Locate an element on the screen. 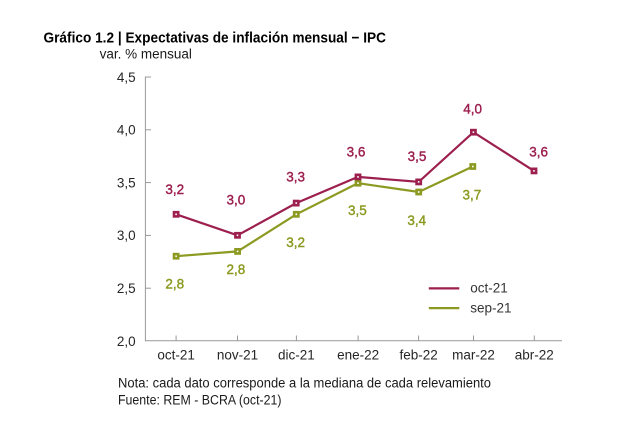 Image resolution: width=624 pixels, height=441 pixels. svg-text: 3,4 is located at coordinates (416, 220).